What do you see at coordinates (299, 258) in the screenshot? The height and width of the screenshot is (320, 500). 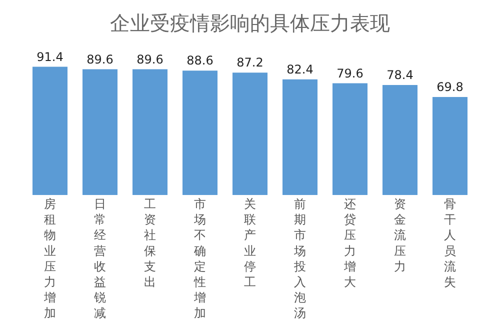 I see `x-tick-label: 前期市场投入泡汤` at bounding box center [299, 258].